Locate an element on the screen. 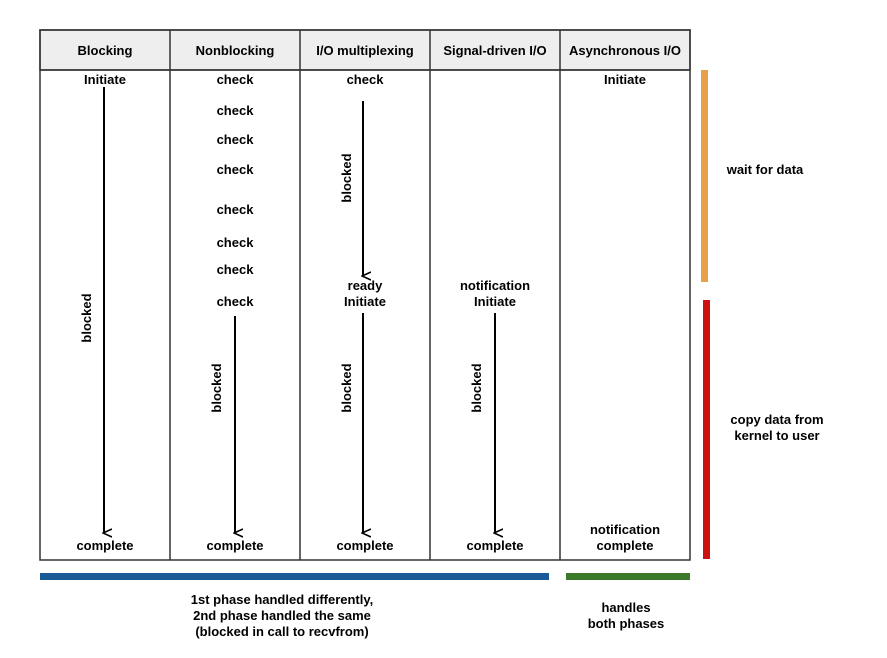 The height and width of the screenshot is (658, 887). signal-initiate-label: Initiate is located at coordinates (495, 301).